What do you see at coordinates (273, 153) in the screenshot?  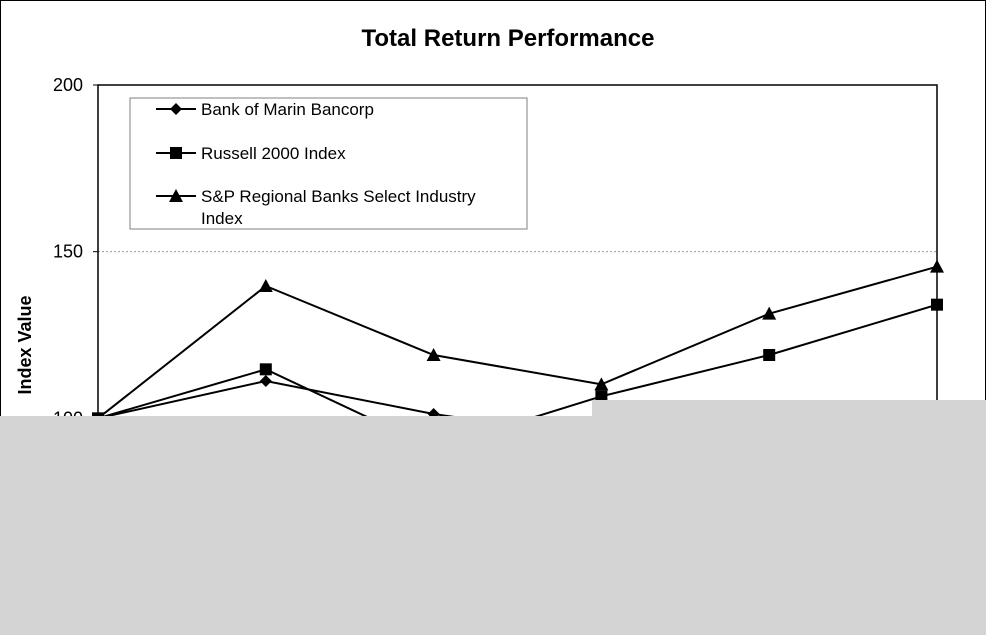 I see `legend-label: Russell 2000 Index` at bounding box center [273, 153].